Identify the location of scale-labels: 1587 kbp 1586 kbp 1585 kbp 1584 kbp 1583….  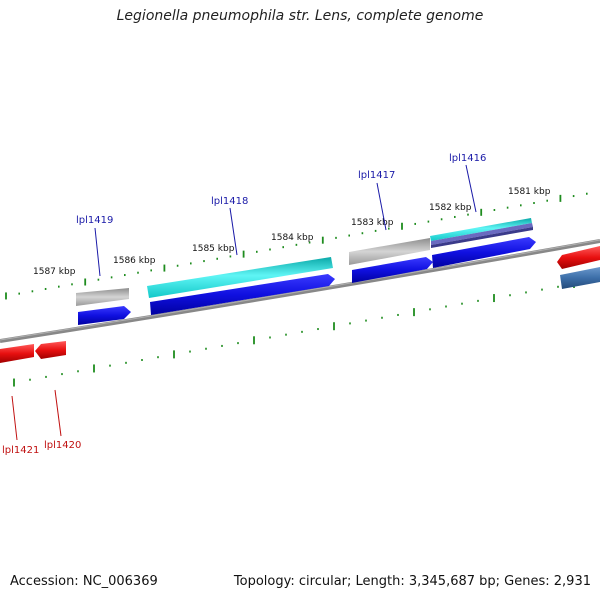
(292, 232).